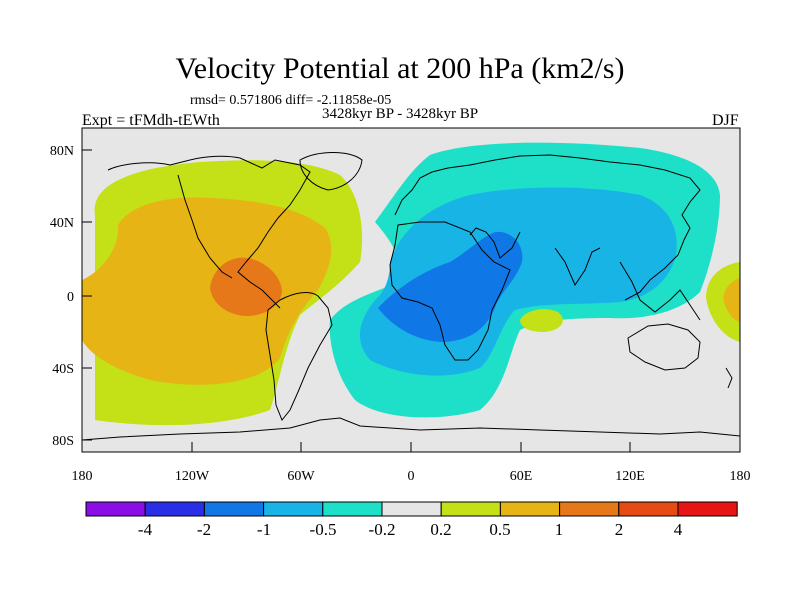 This screenshot has width=800, height=600. What do you see at coordinates (331, 171) in the screenshot?
I see `coastline-greenland` at bounding box center [331, 171].